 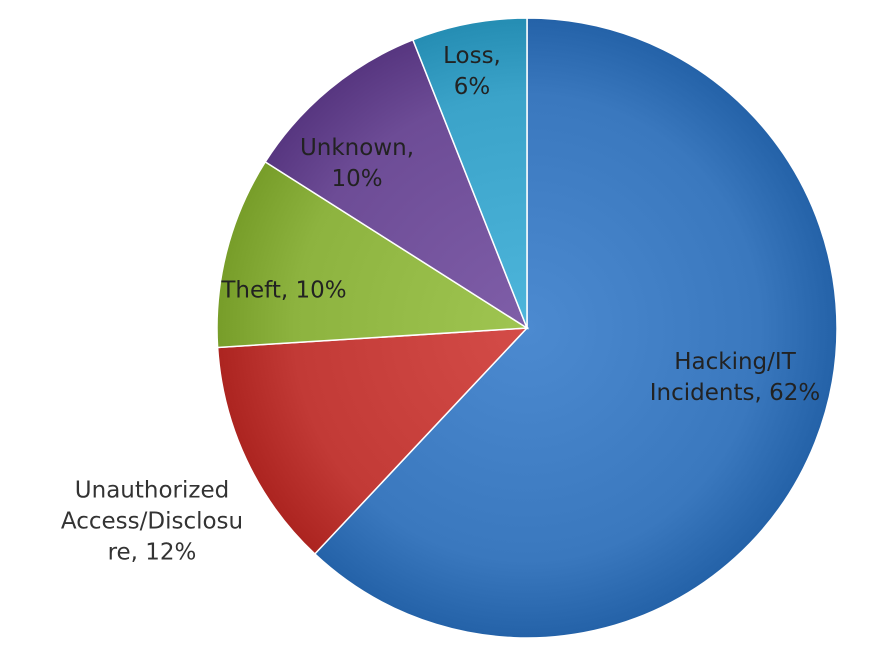 What do you see at coordinates (735, 362) in the screenshot?
I see `slice-label-line: Hacking/IT` at bounding box center [735, 362].